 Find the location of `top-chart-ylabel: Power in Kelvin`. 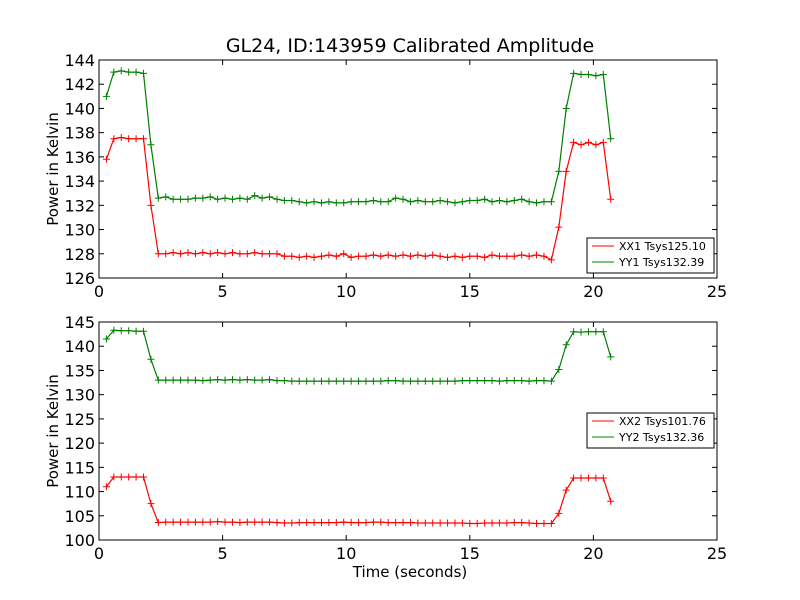

top-chart-ylabel: Power in Kelvin is located at coordinates (53, 169).